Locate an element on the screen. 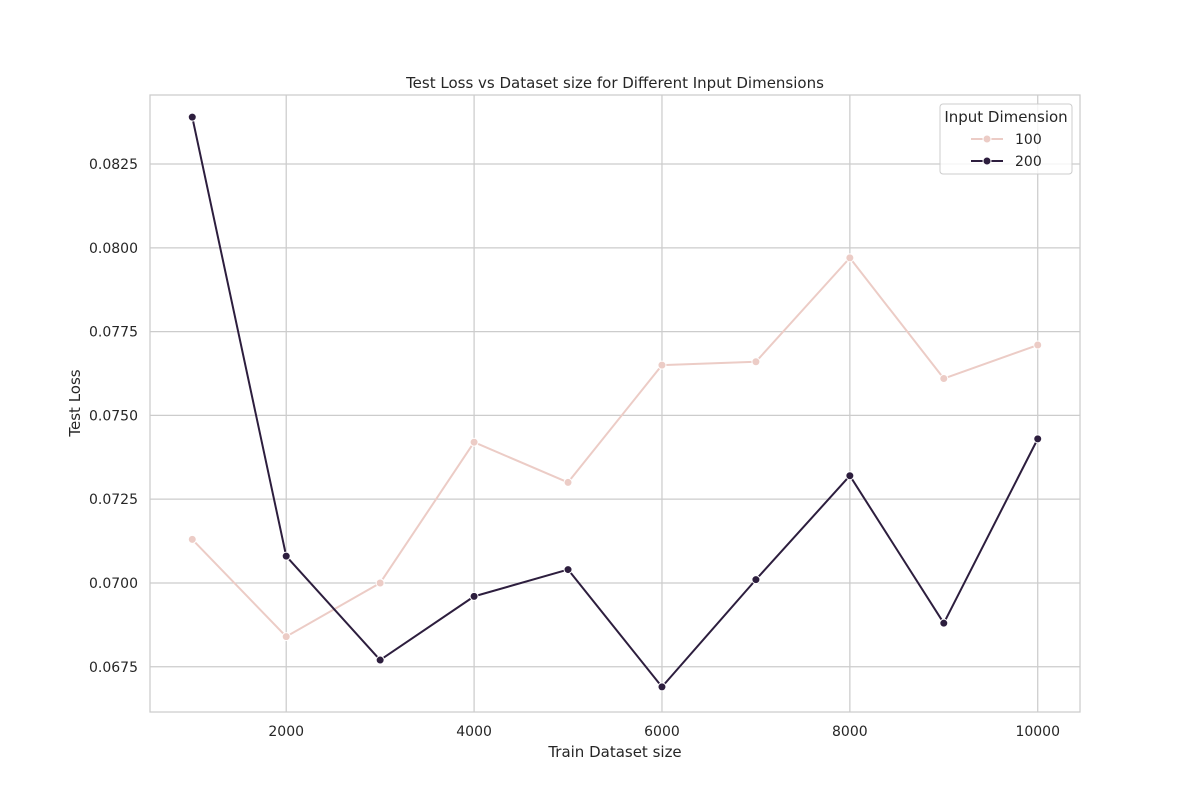 Image resolution: width=1200 pixels, height=800 pixels. legend-item-200: 200 is located at coordinates (1006, 162).